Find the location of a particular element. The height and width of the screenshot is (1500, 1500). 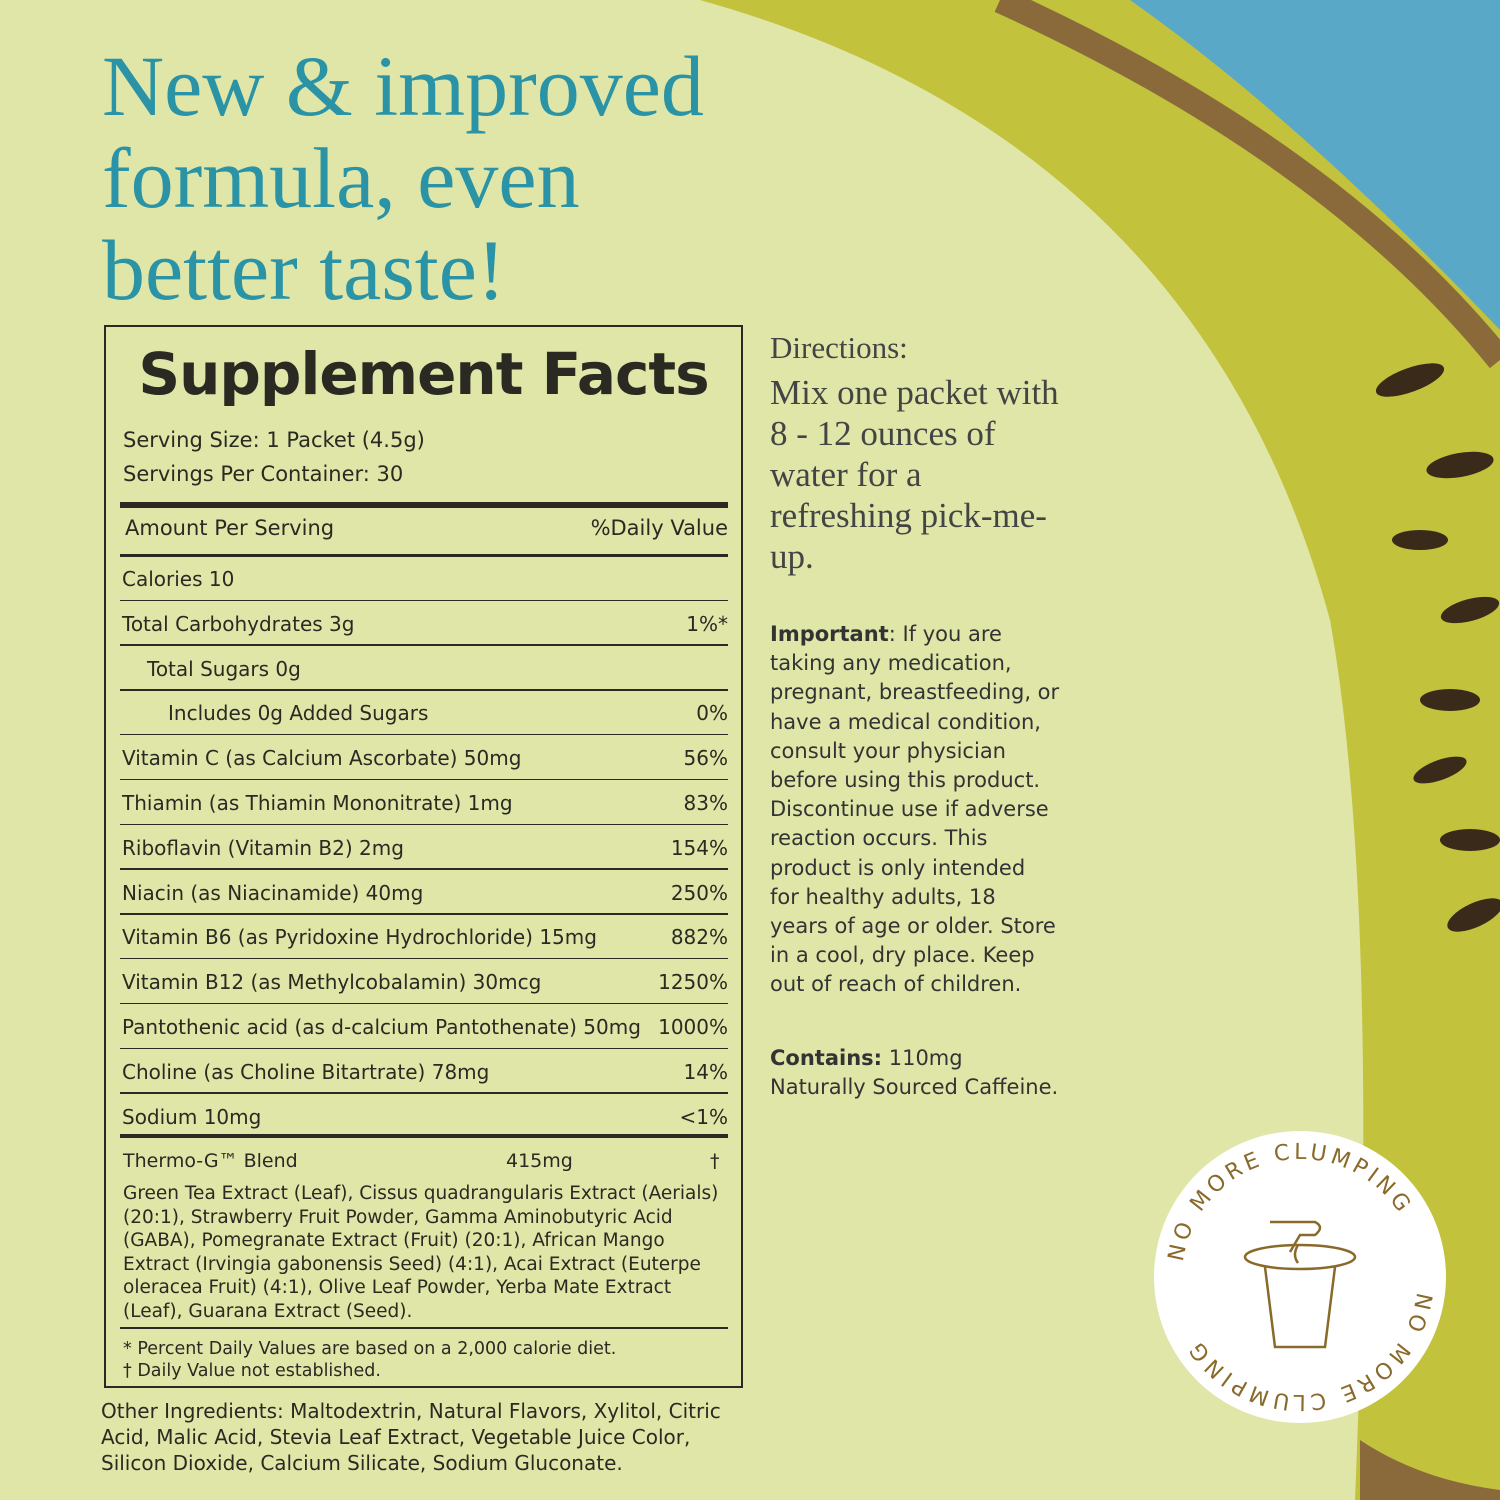

facts-row: Choline (as Choline Bitartrate) 78mg 14% is located at coordinates (424, 1072).